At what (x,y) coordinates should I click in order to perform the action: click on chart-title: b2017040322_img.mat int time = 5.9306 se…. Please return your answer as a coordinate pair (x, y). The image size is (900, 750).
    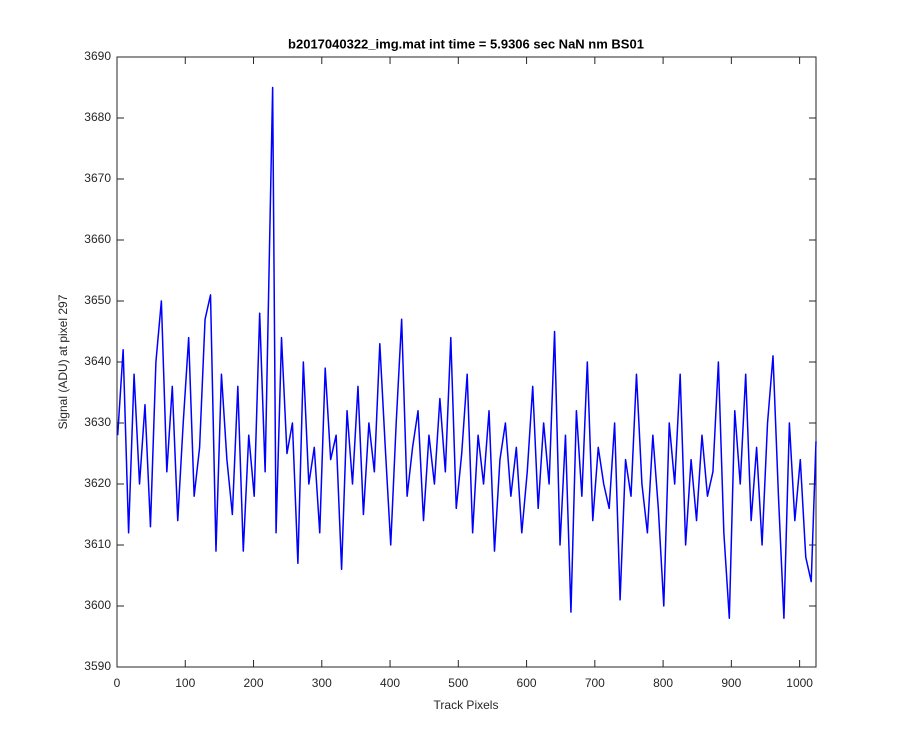
    Looking at the image, I should click on (466, 43).